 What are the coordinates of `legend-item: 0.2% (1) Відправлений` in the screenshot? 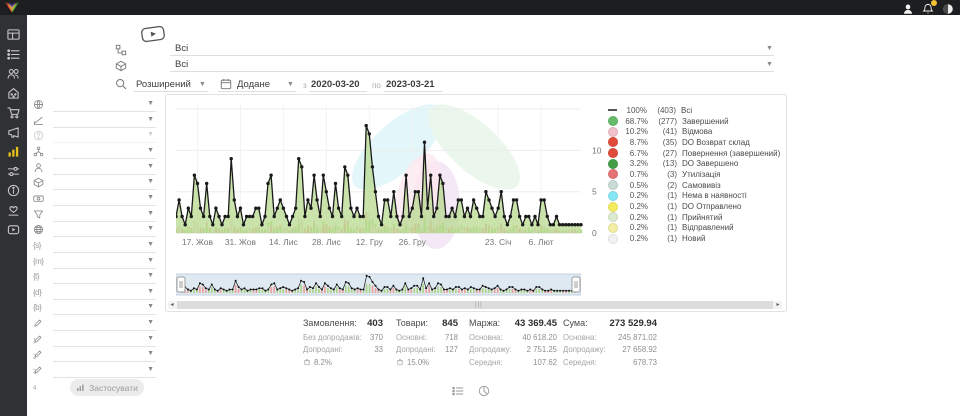 It's located at (694, 228).